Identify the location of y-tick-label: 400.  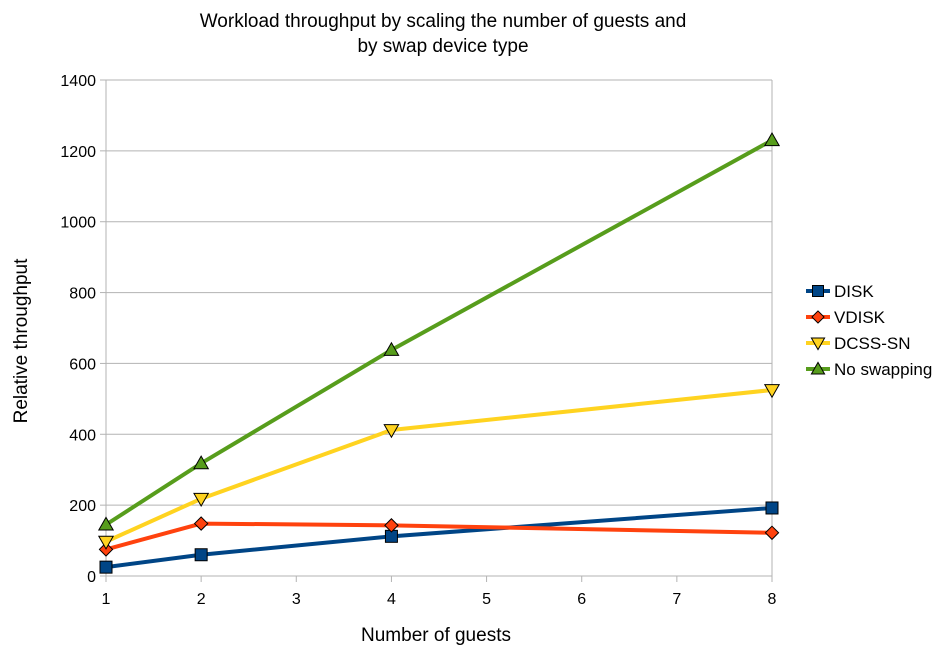
(82, 435).